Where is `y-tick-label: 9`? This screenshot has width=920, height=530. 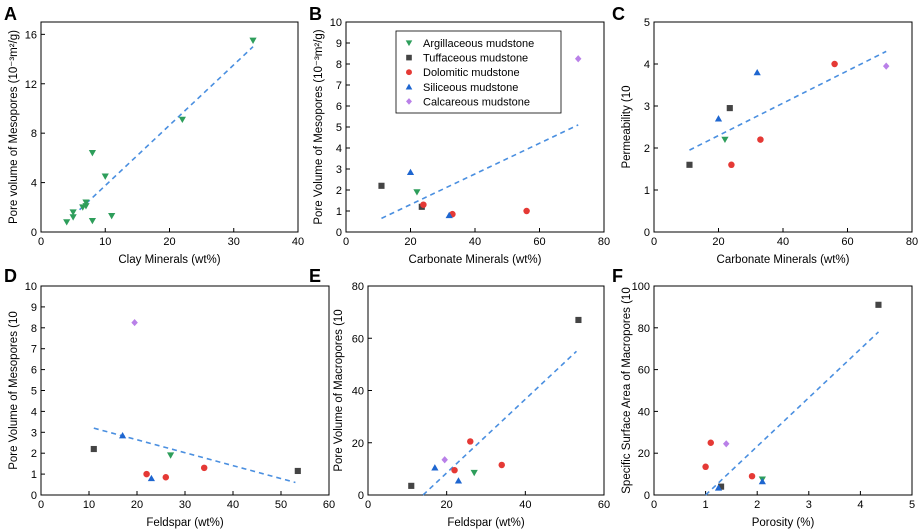
y-tick-label: 9 is located at coordinates (34, 308).